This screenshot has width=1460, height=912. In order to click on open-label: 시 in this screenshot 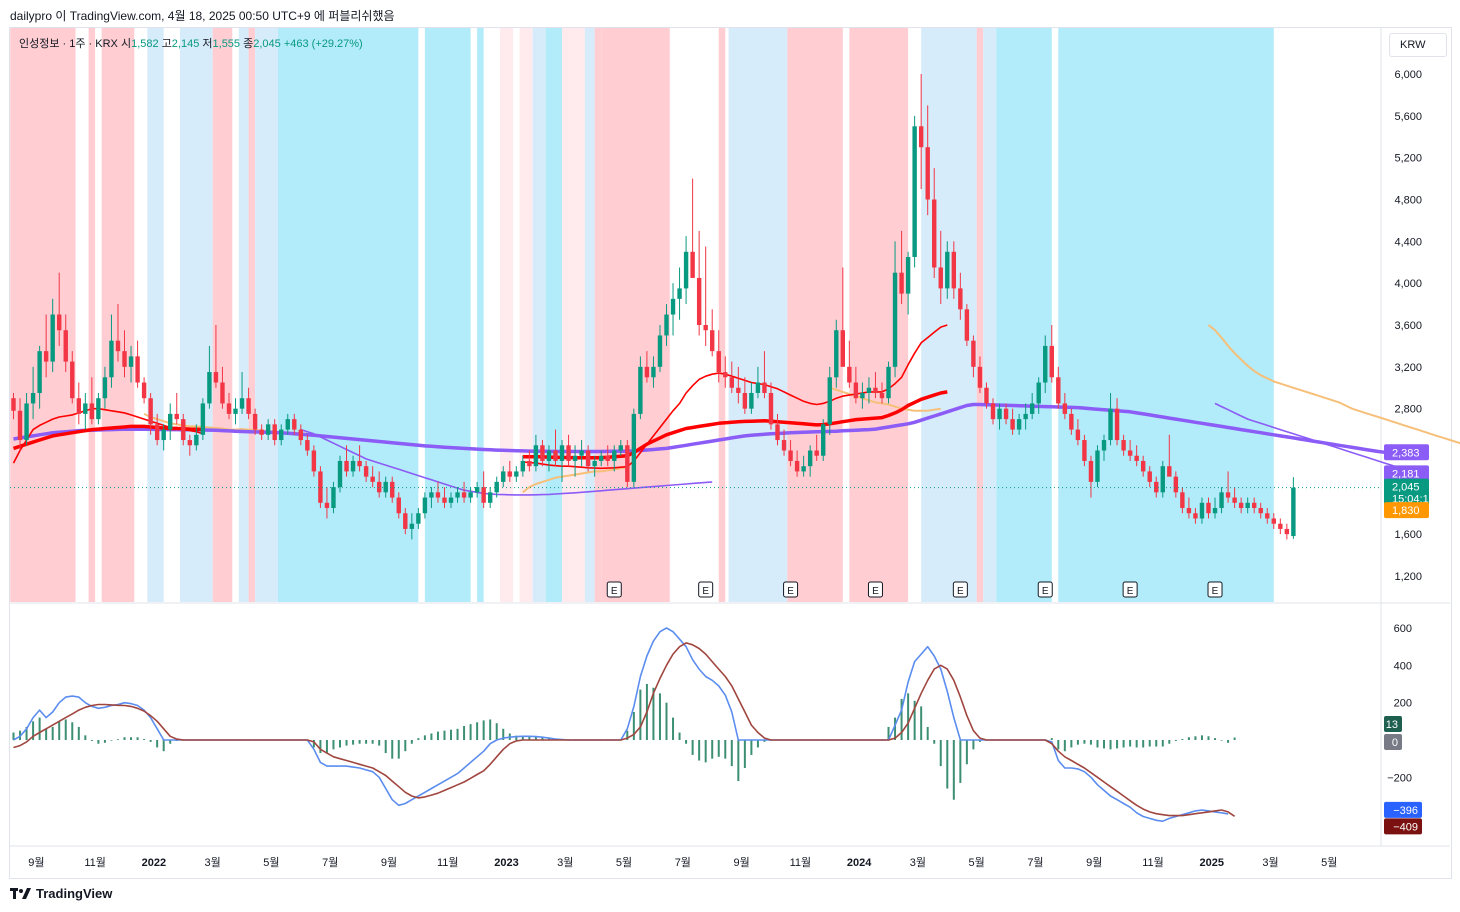, I will do `click(126, 44)`.